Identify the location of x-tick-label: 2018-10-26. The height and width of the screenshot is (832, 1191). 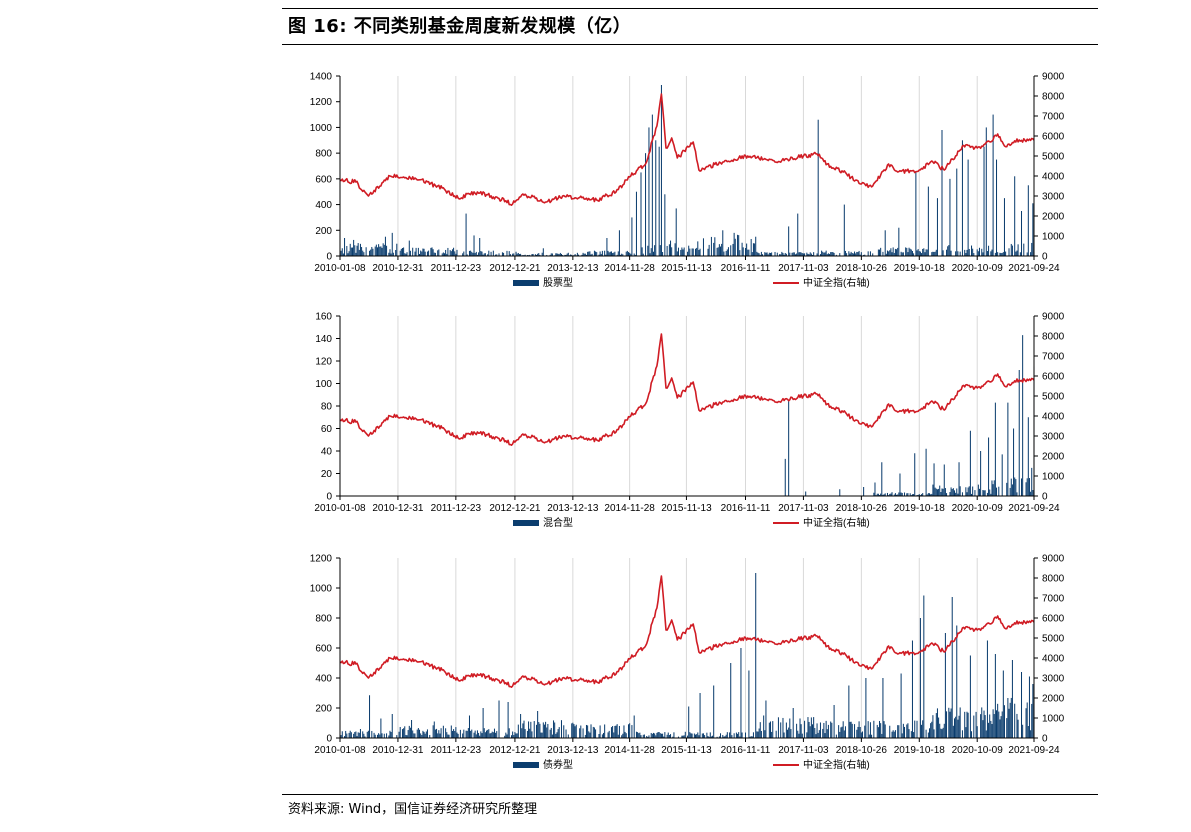
(862, 268).